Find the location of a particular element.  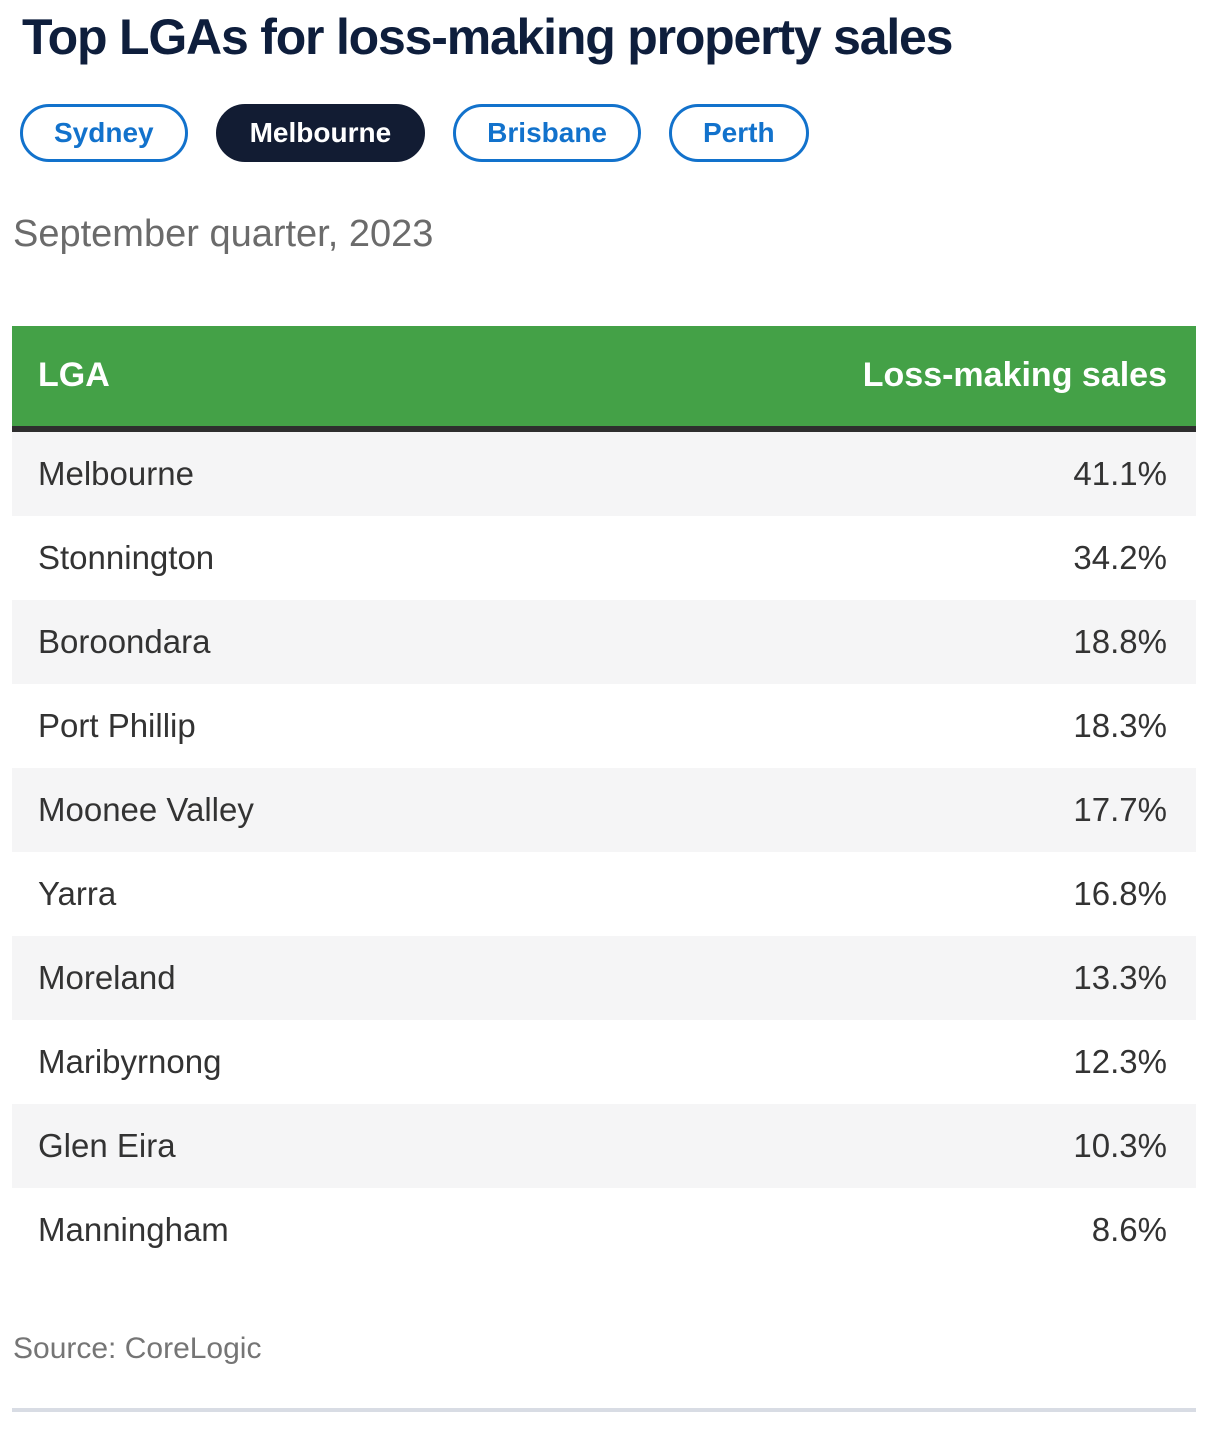

row-lga: Glen Eira is located at coordinates (107, 1145).